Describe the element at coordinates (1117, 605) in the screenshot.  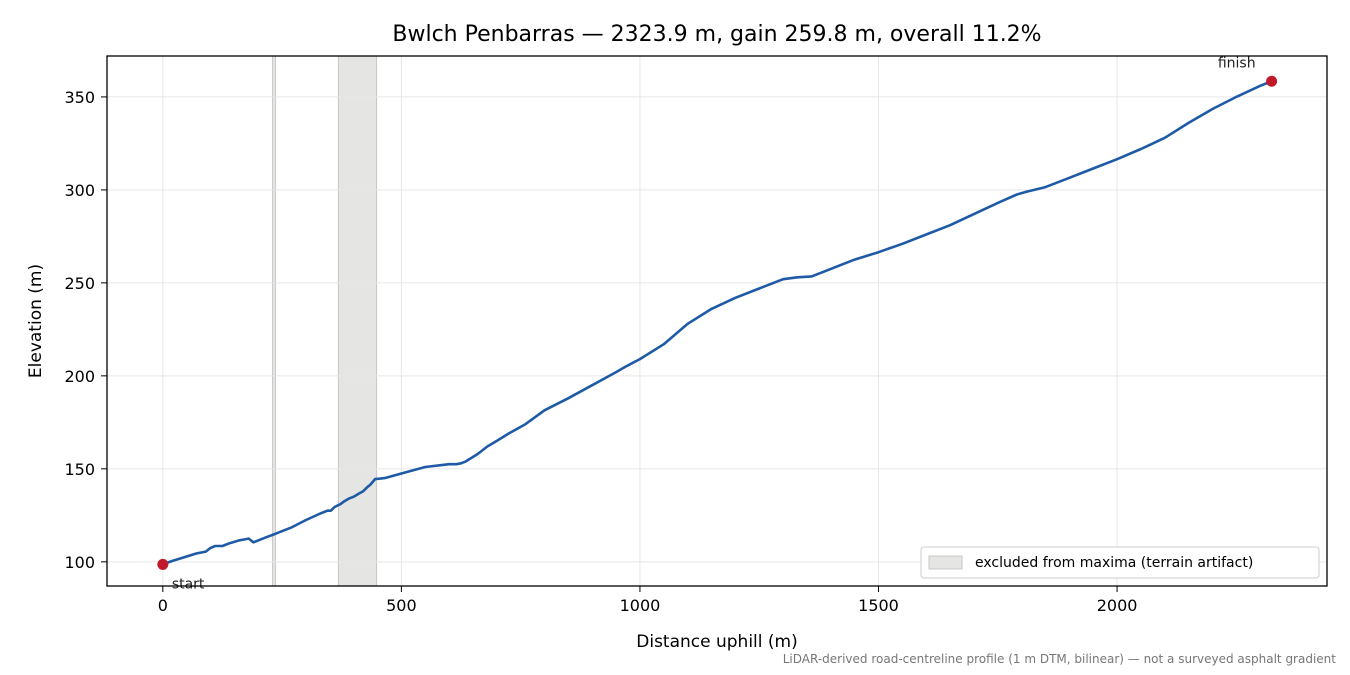
I see `x-tick-label: 2000` at that location.